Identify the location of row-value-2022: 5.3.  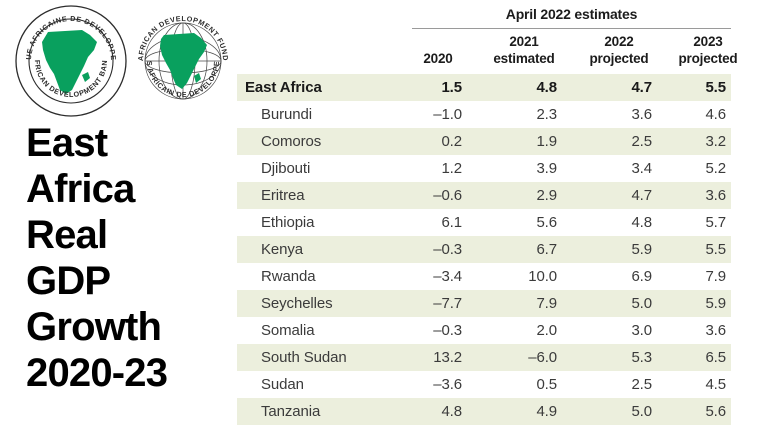
(641, 357).